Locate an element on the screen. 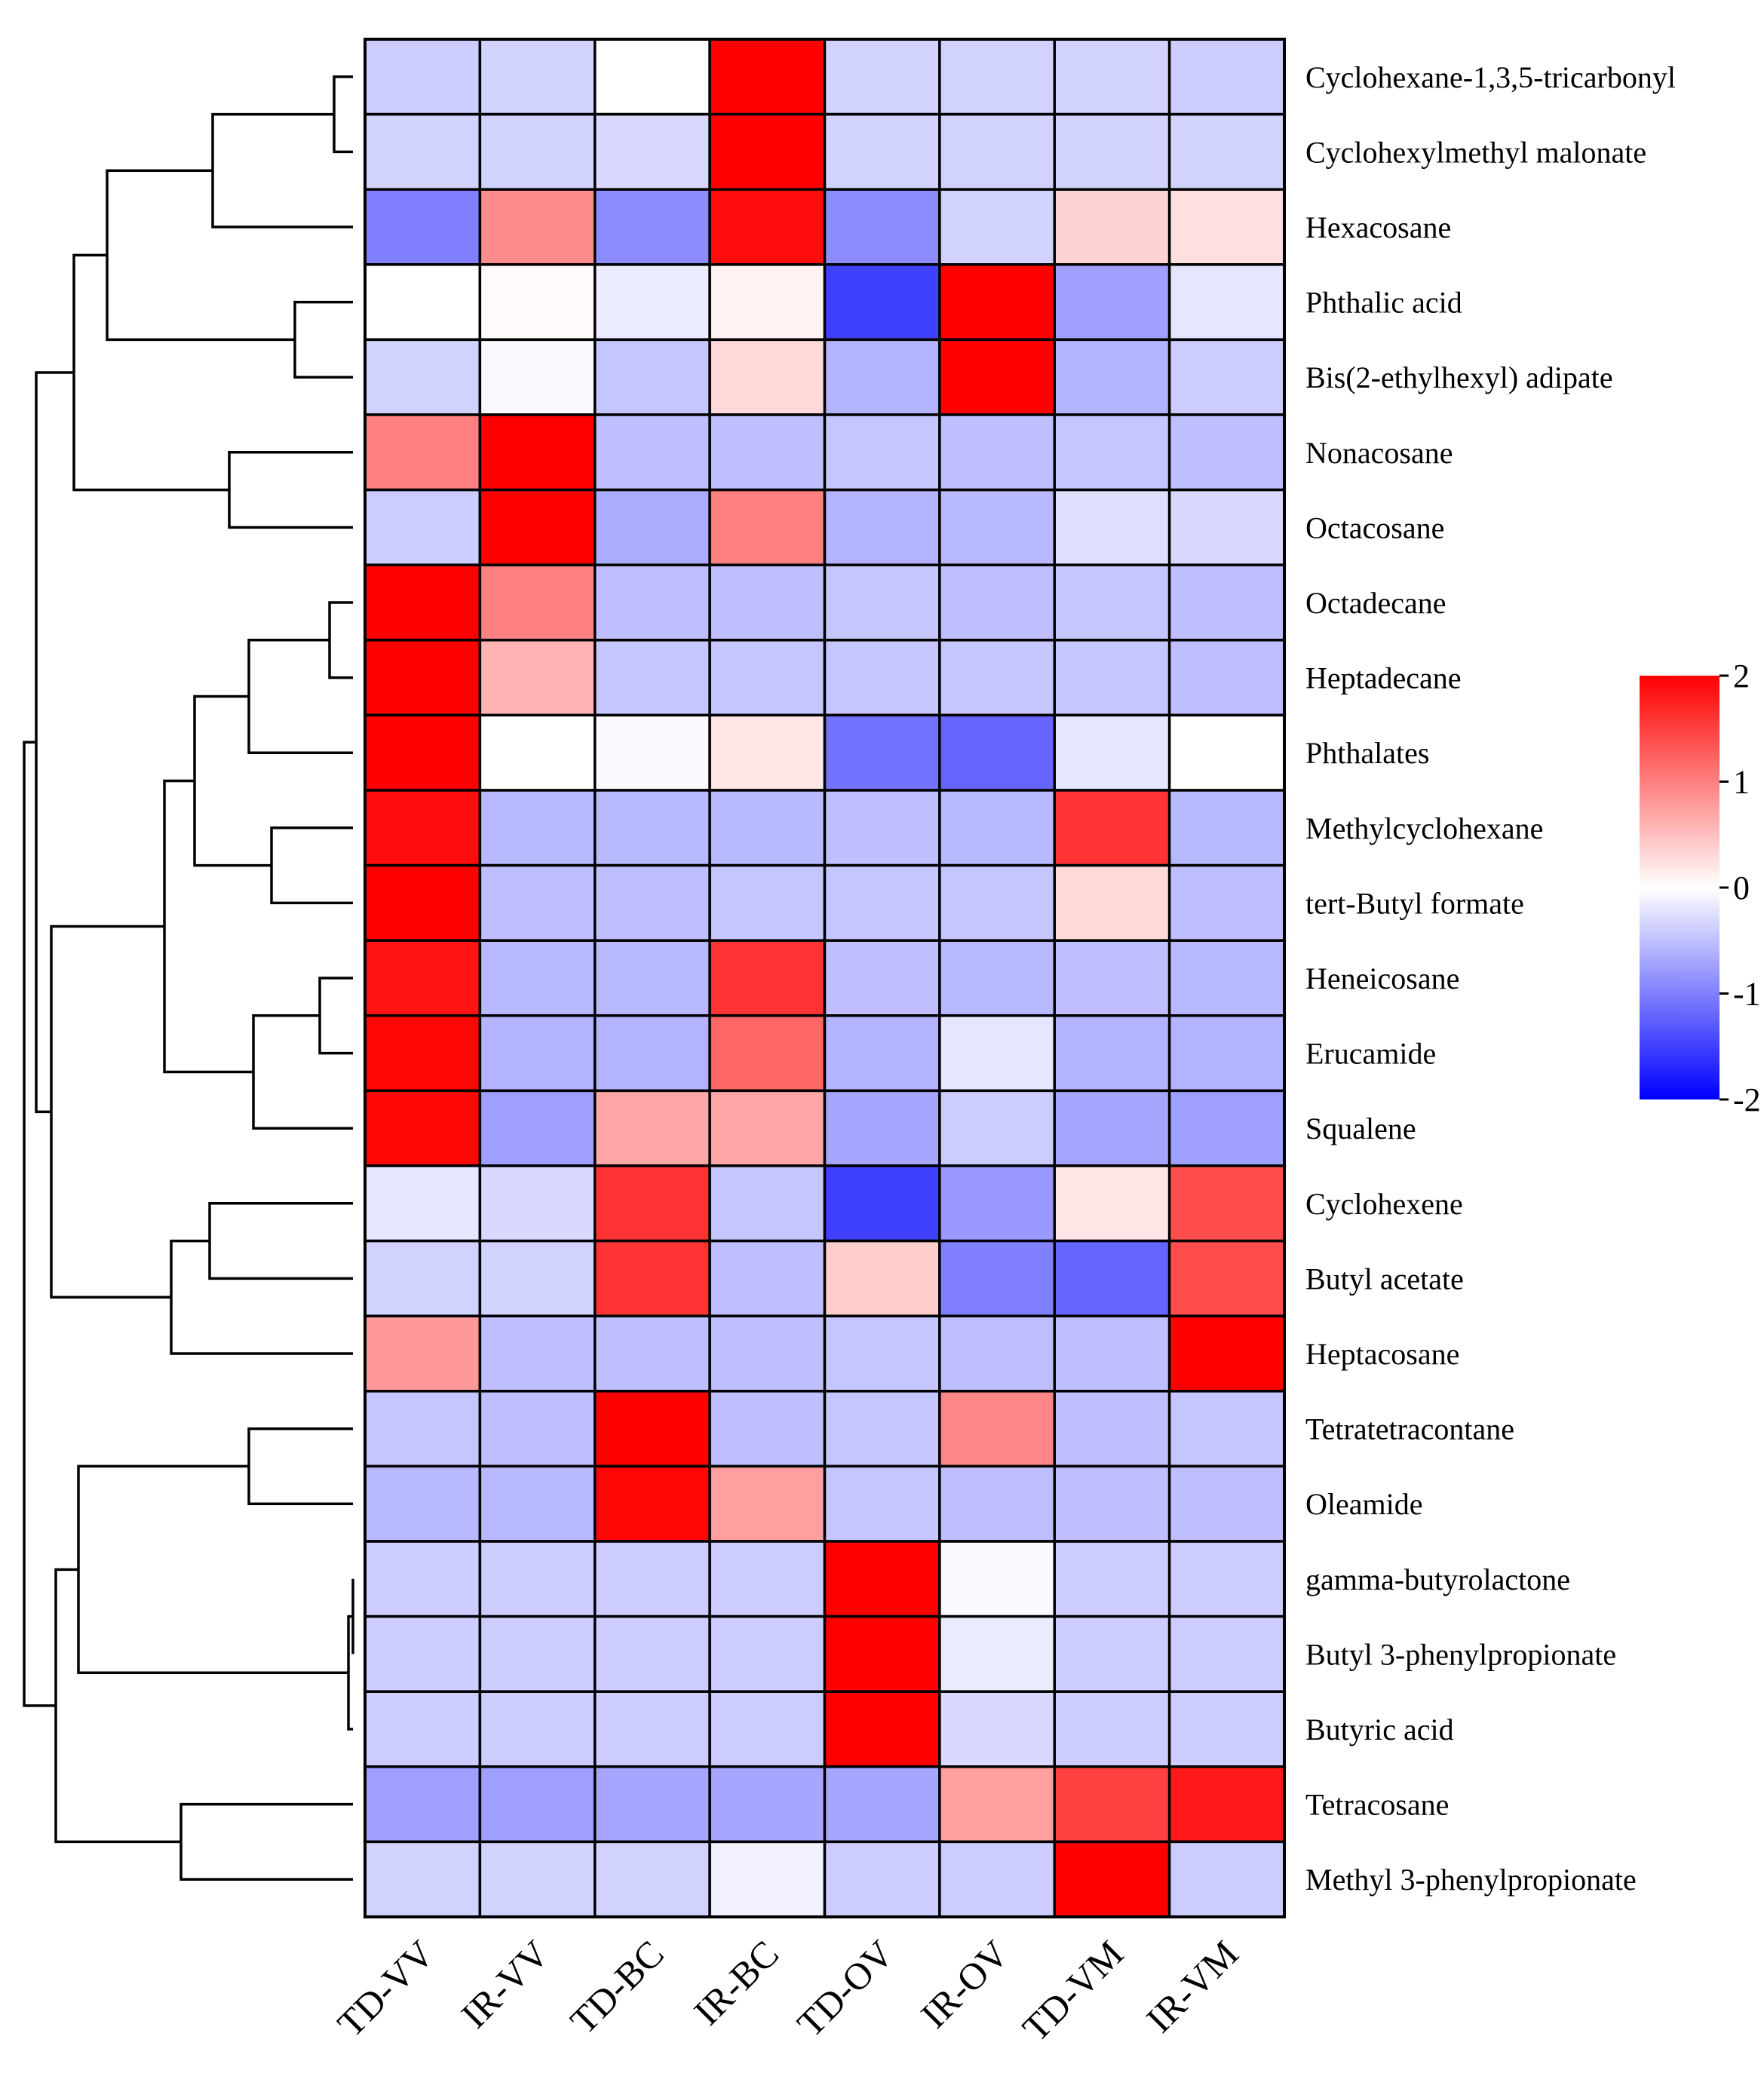  cell-tetratetracontane-td-bc is located at coordinates (653, 1429).